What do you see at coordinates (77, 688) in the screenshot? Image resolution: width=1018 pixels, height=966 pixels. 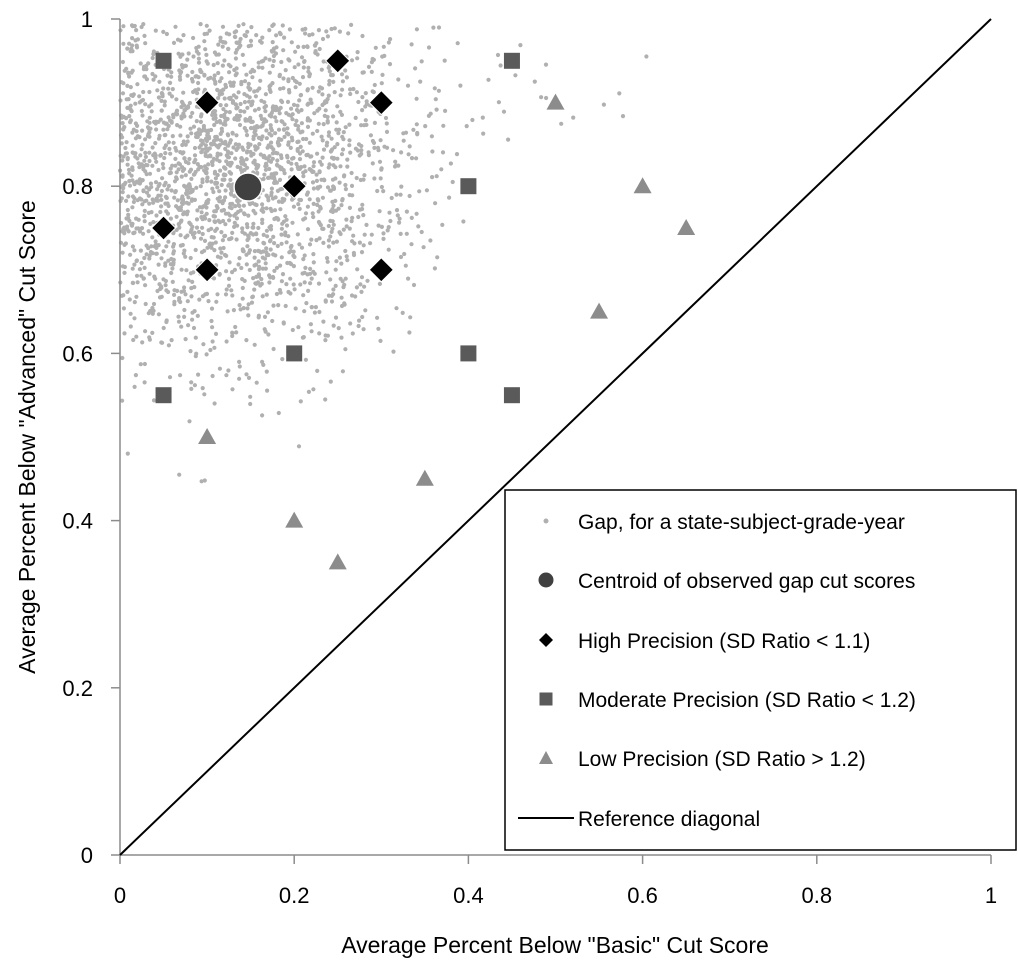 I see `y-tick-label: 0.2` at bounding box center [77, 688].